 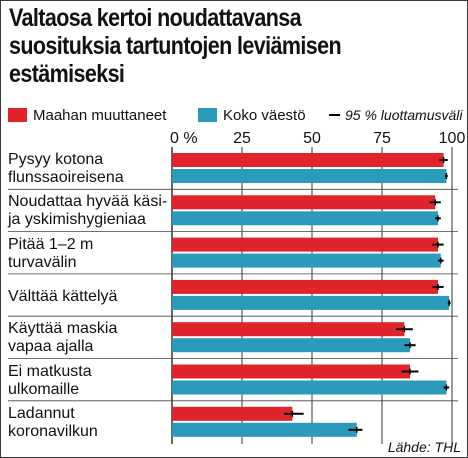 I want to click on category-label-line: turvavälin, so click(x=42, y=262).